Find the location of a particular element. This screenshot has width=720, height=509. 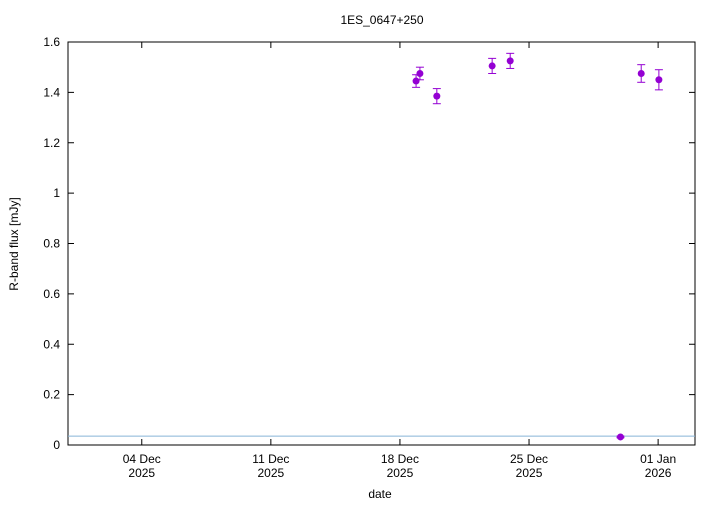

x-tick-label: 11 Dec 2025 is located at coordinates (270, 466).